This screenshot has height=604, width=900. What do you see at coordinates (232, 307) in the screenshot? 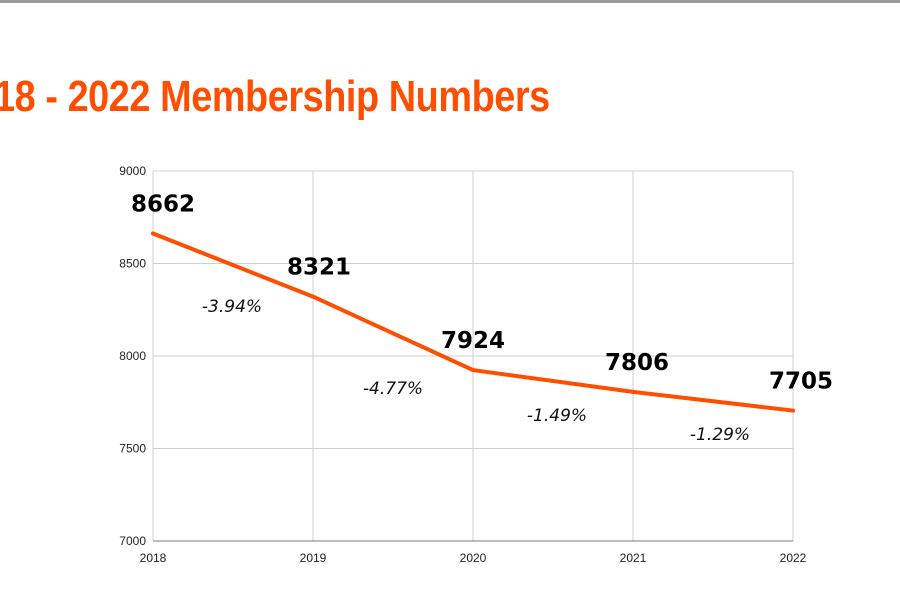
I see `change-label: -3.94%` at bounding box center [232, 307].